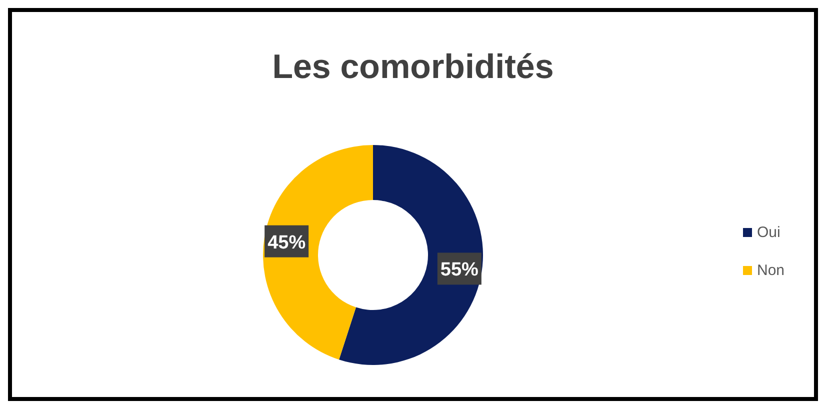 Image resolution: width=826 pixels, height=409 pixels. I want to click on data-label: 55%, so click(459, 270).